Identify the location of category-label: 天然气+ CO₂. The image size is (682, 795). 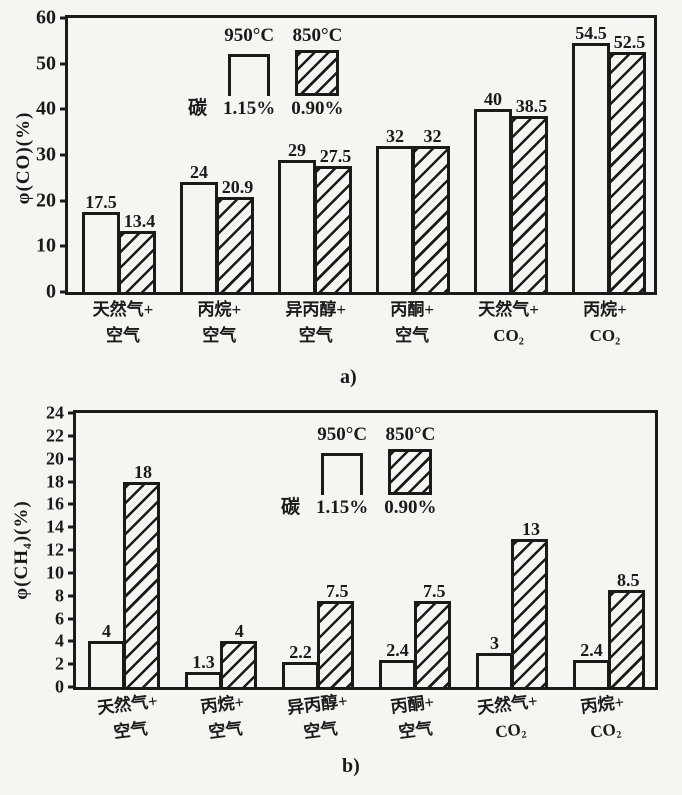
(509, 717).